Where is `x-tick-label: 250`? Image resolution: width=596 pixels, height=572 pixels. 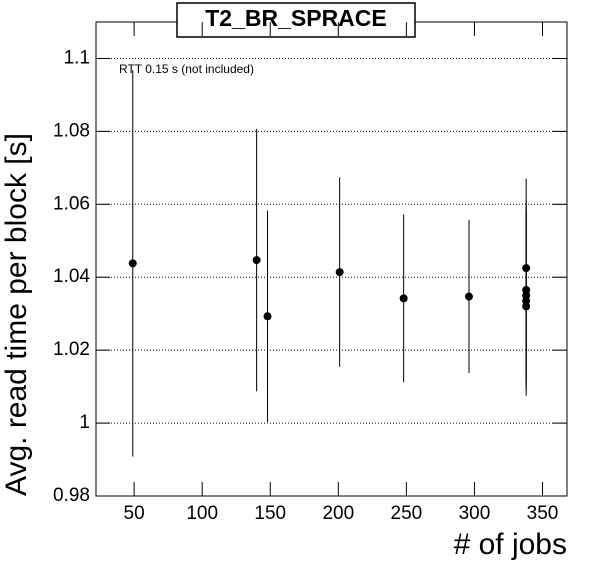 x-tick-label: 250 is located at coordinates (407, 513).